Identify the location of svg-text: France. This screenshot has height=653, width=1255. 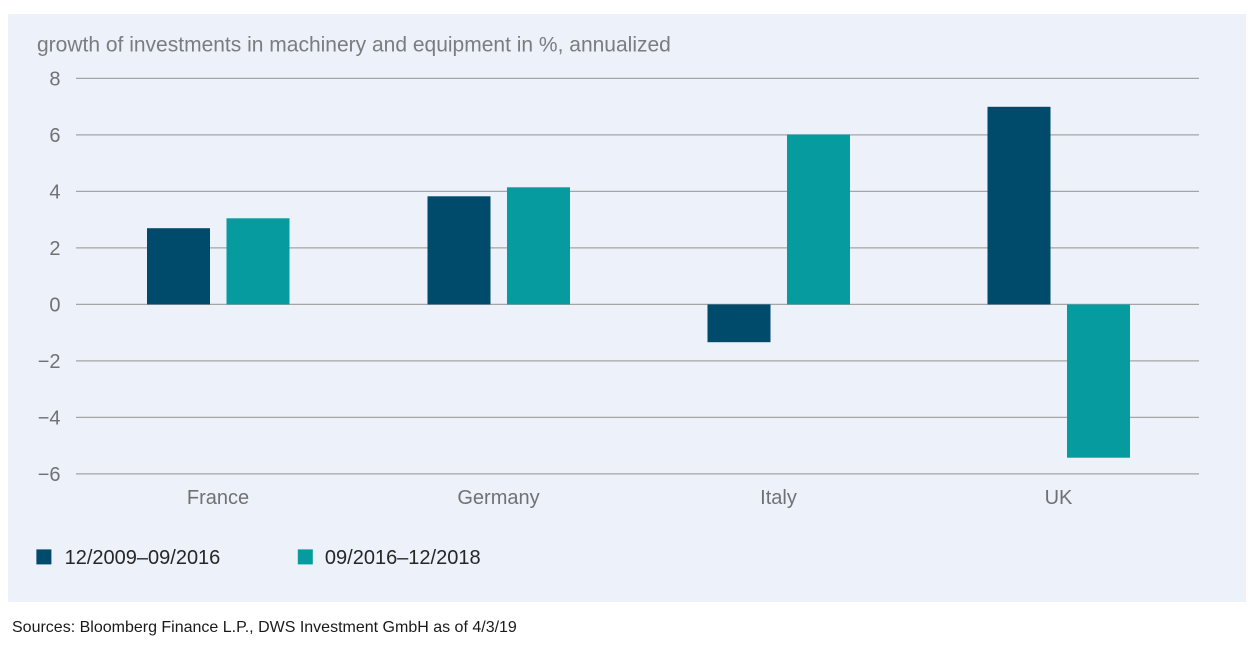
(218, 498).